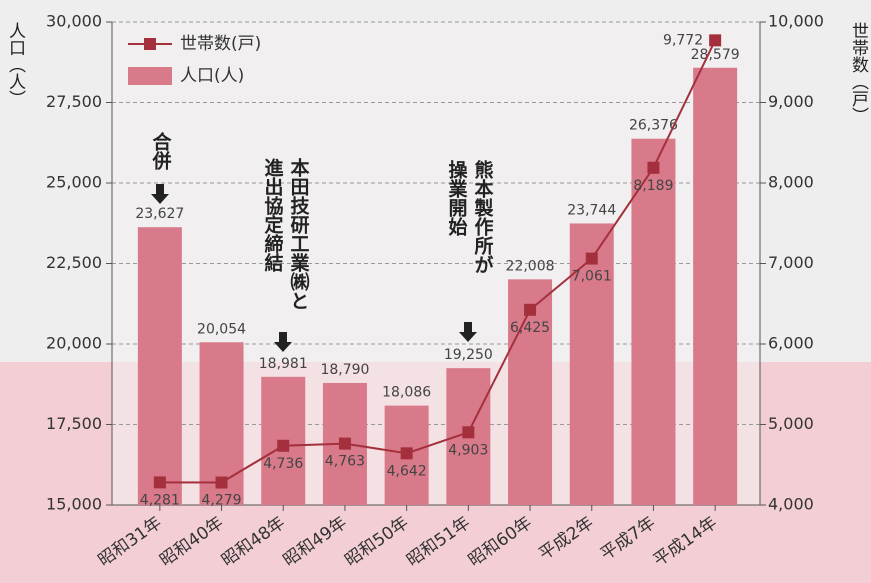 Image resolution: width=871 pixels, height=583 pixels. What do you see at coordinates (715, 55) in the screenshot?
I see `bar-value-label: 28,579` at bounding box center [715, 55].